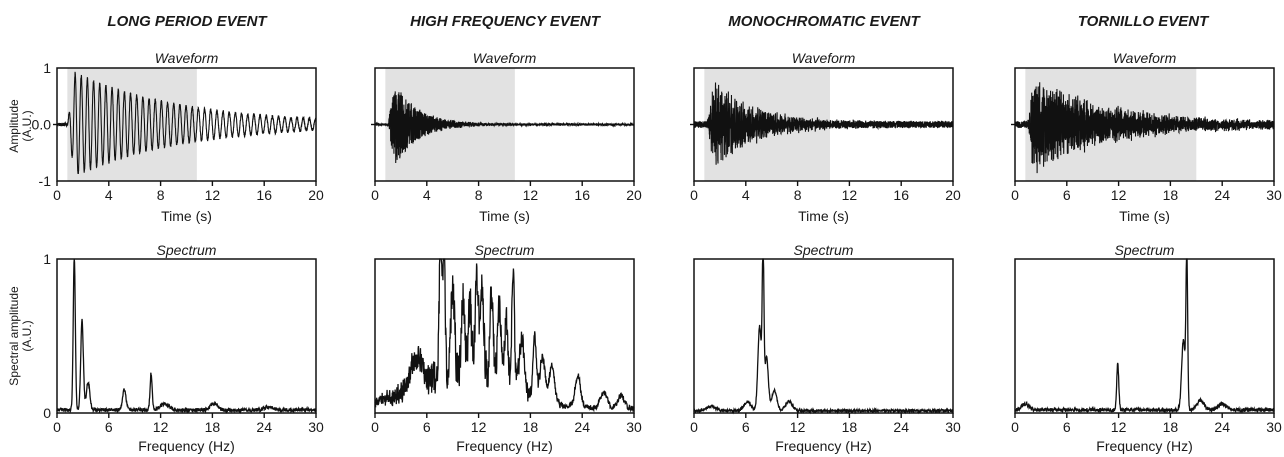  Describe the element at coordinates (47, 68) in the screenshot. I see `waveform-ytick-label: 1` at that location.